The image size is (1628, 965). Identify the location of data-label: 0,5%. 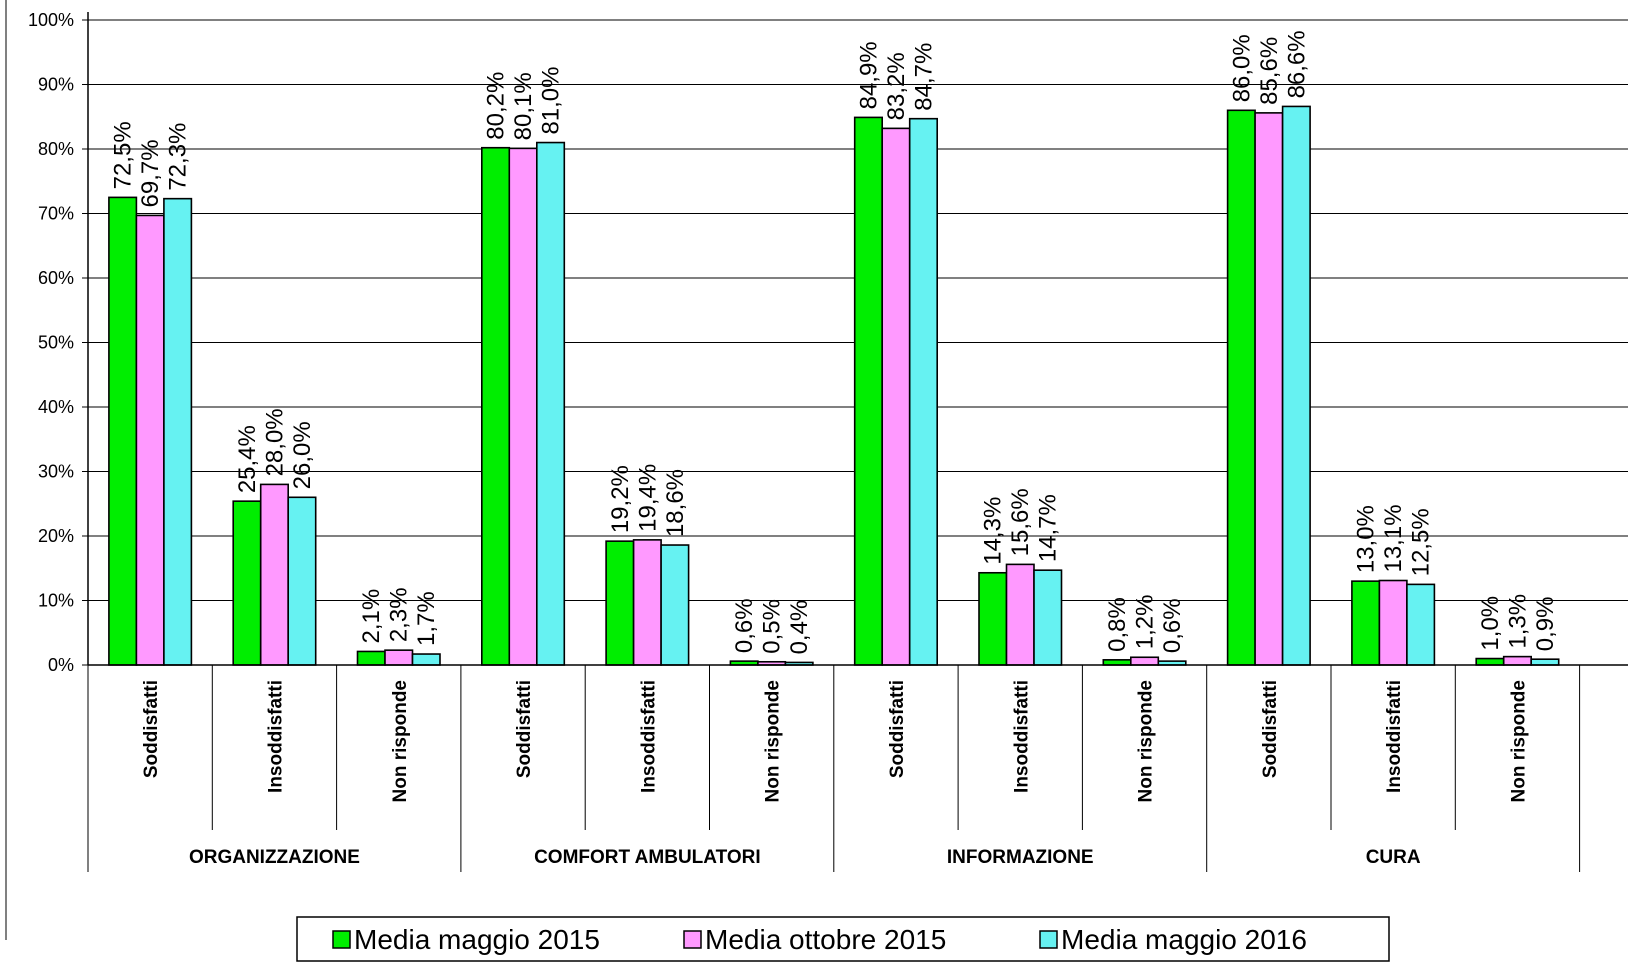
(772, 626).